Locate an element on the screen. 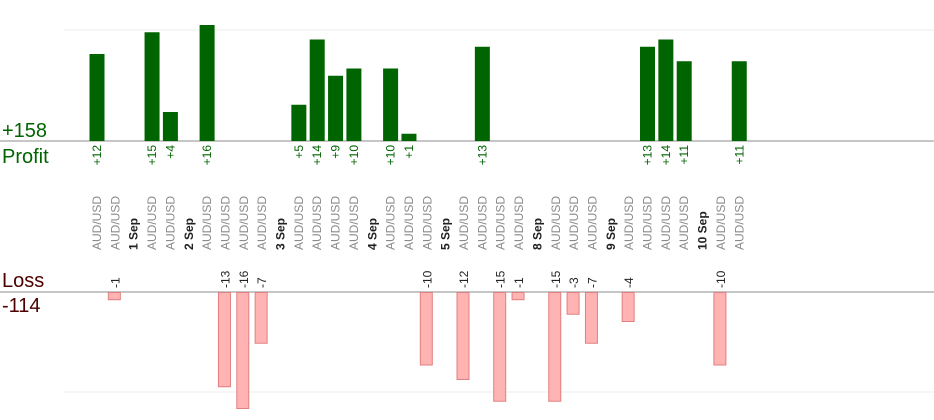 Image resolution: width=934 pixels, height=420 pixels. date-label: 1 Sep is located at coordinates (134, 234).